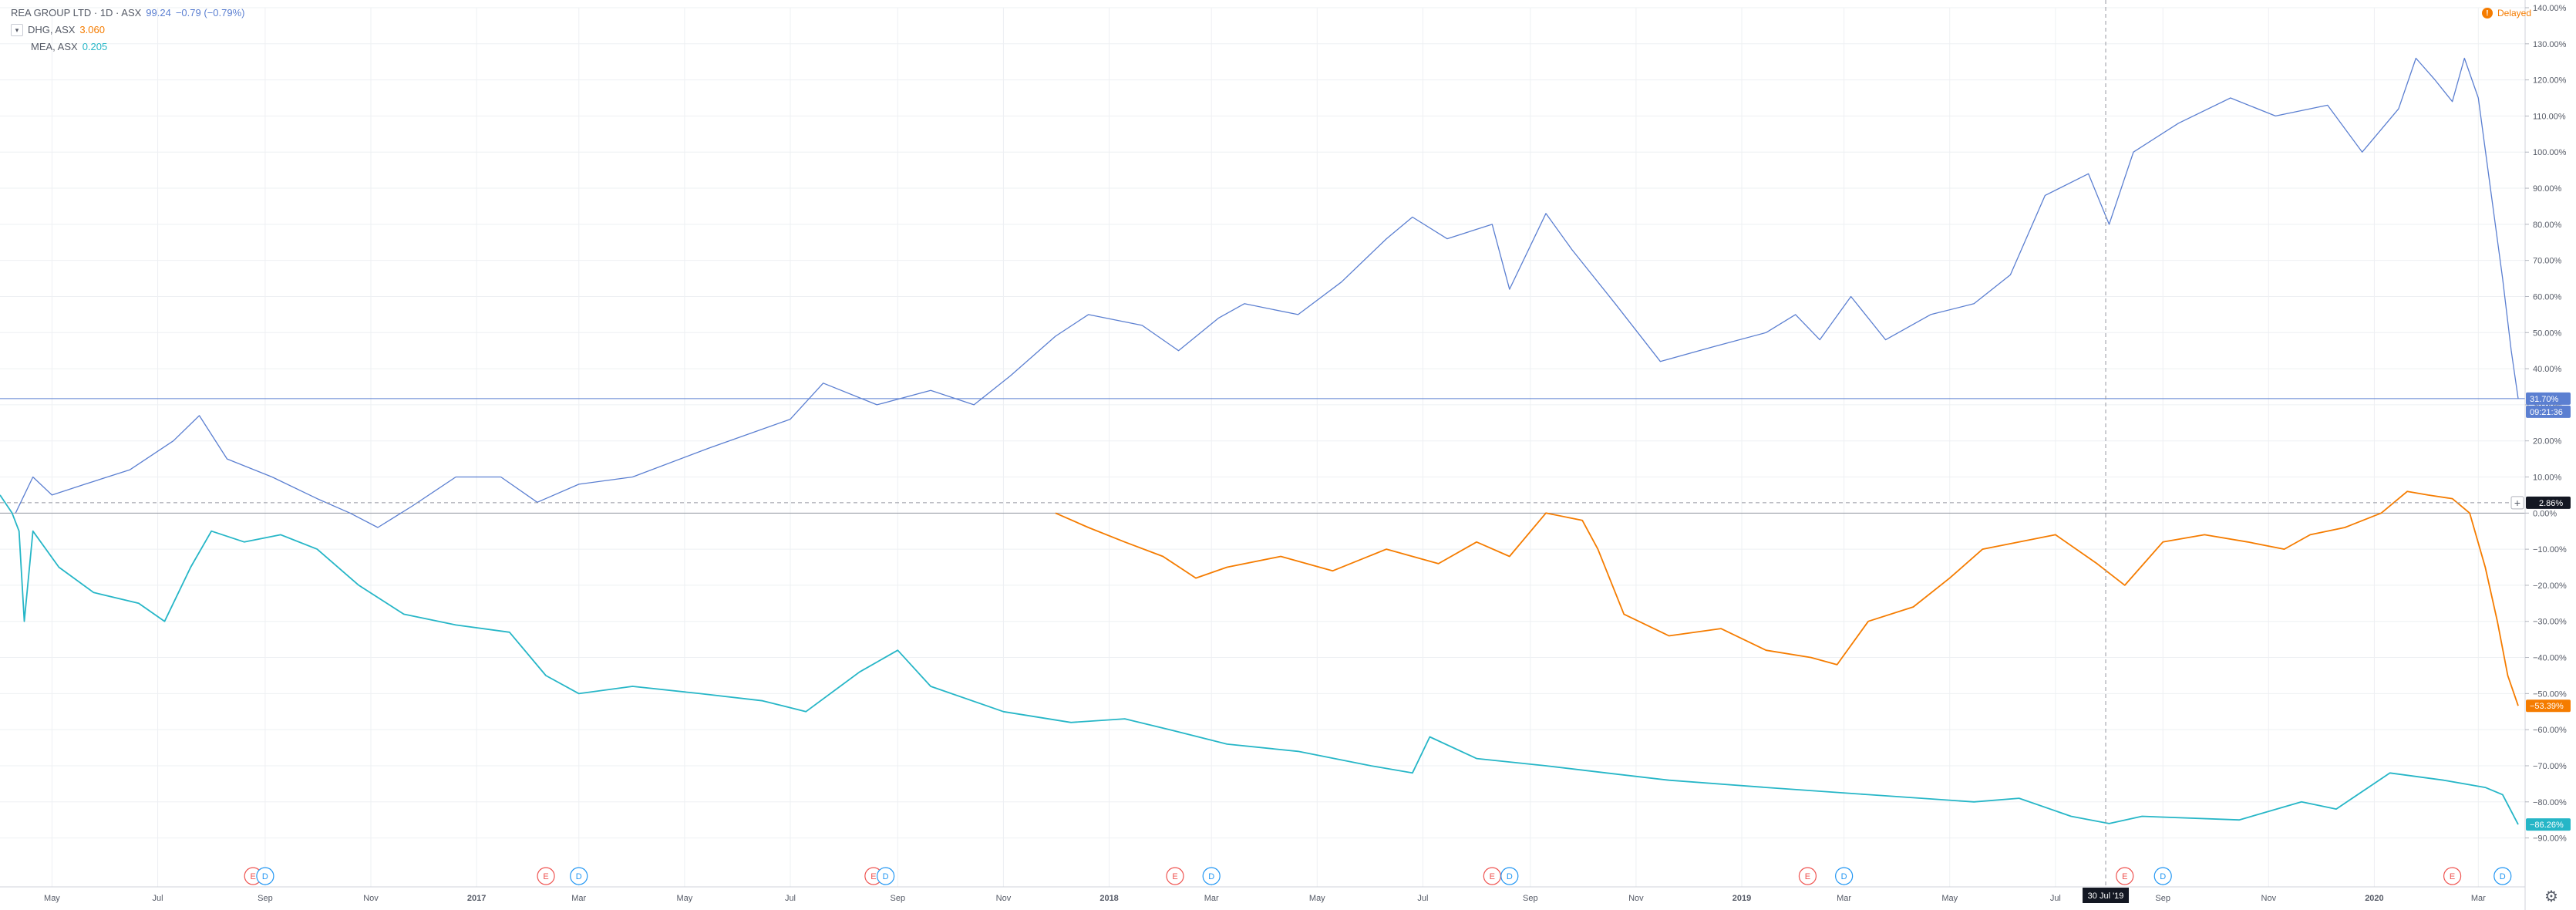 This screenshot has width=2576, height=910. I want to click on y-tick-label: 100.00%, so click(2550, 153).